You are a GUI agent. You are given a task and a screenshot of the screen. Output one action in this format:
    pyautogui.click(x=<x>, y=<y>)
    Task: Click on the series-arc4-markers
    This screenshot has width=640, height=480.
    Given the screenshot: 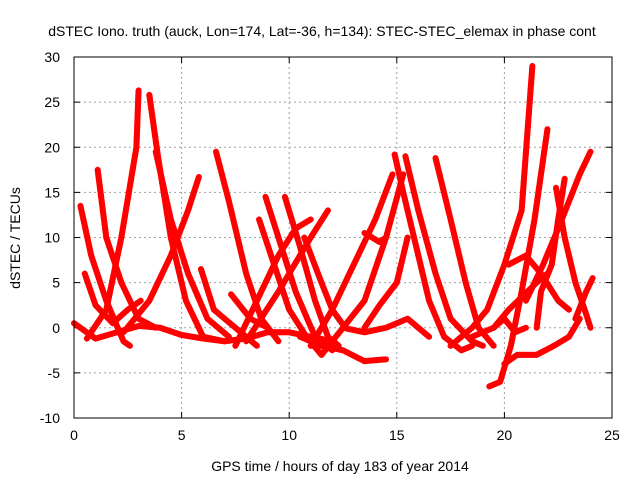 What is the action you would take?
    pyautogui.click(x=125, y=248)
    